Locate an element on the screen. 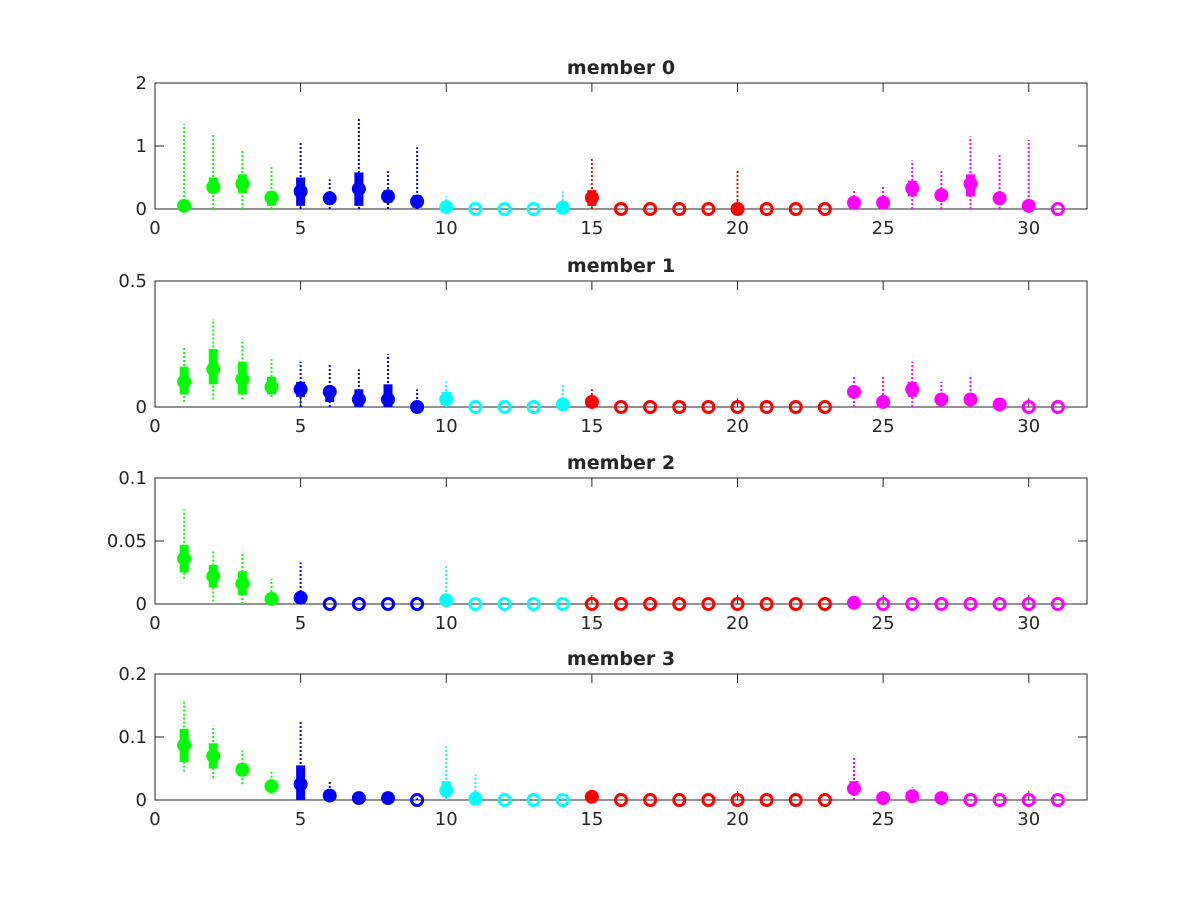 The height and width of the screenshot is (904, 1200). x-tick-label: 25 is located at coordinates (883, 426).